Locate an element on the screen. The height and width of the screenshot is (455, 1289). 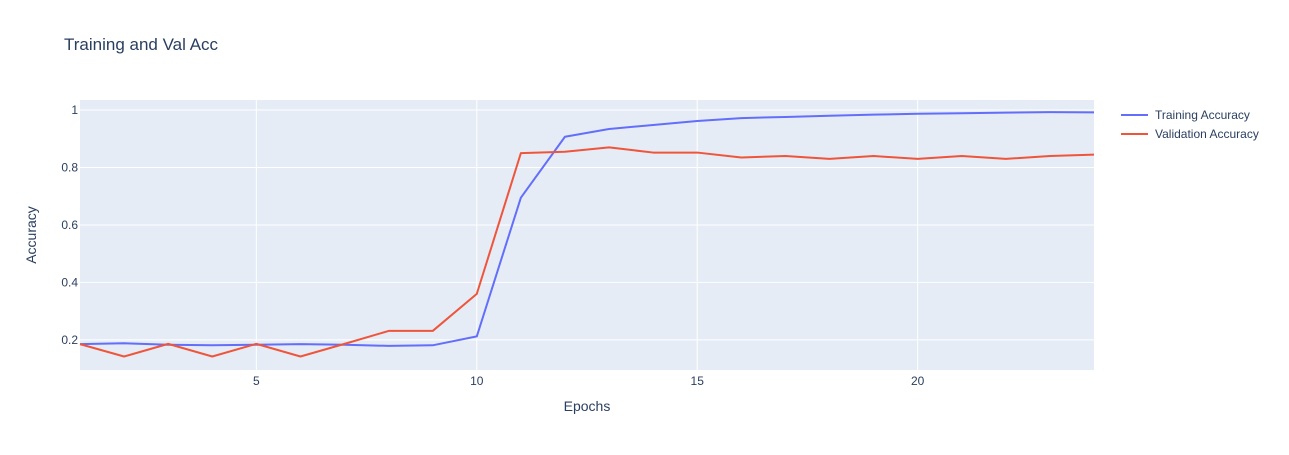
legend-item-1: Validation Accuracy is located at coordinates (1190, 134).